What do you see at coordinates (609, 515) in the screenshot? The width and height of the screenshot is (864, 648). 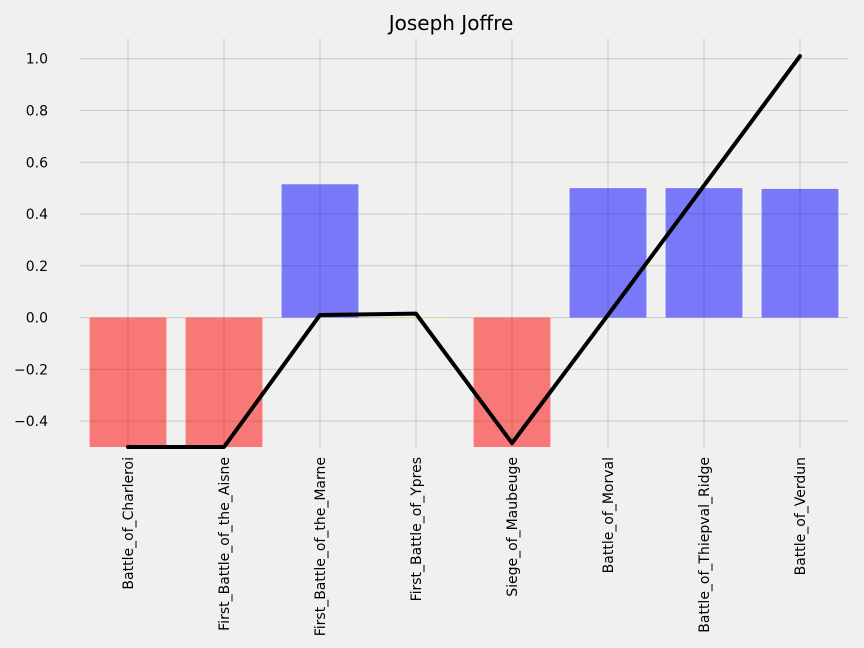 I see `x-tick-label: Battle_of_Morval` at bounding box center [609, 515].